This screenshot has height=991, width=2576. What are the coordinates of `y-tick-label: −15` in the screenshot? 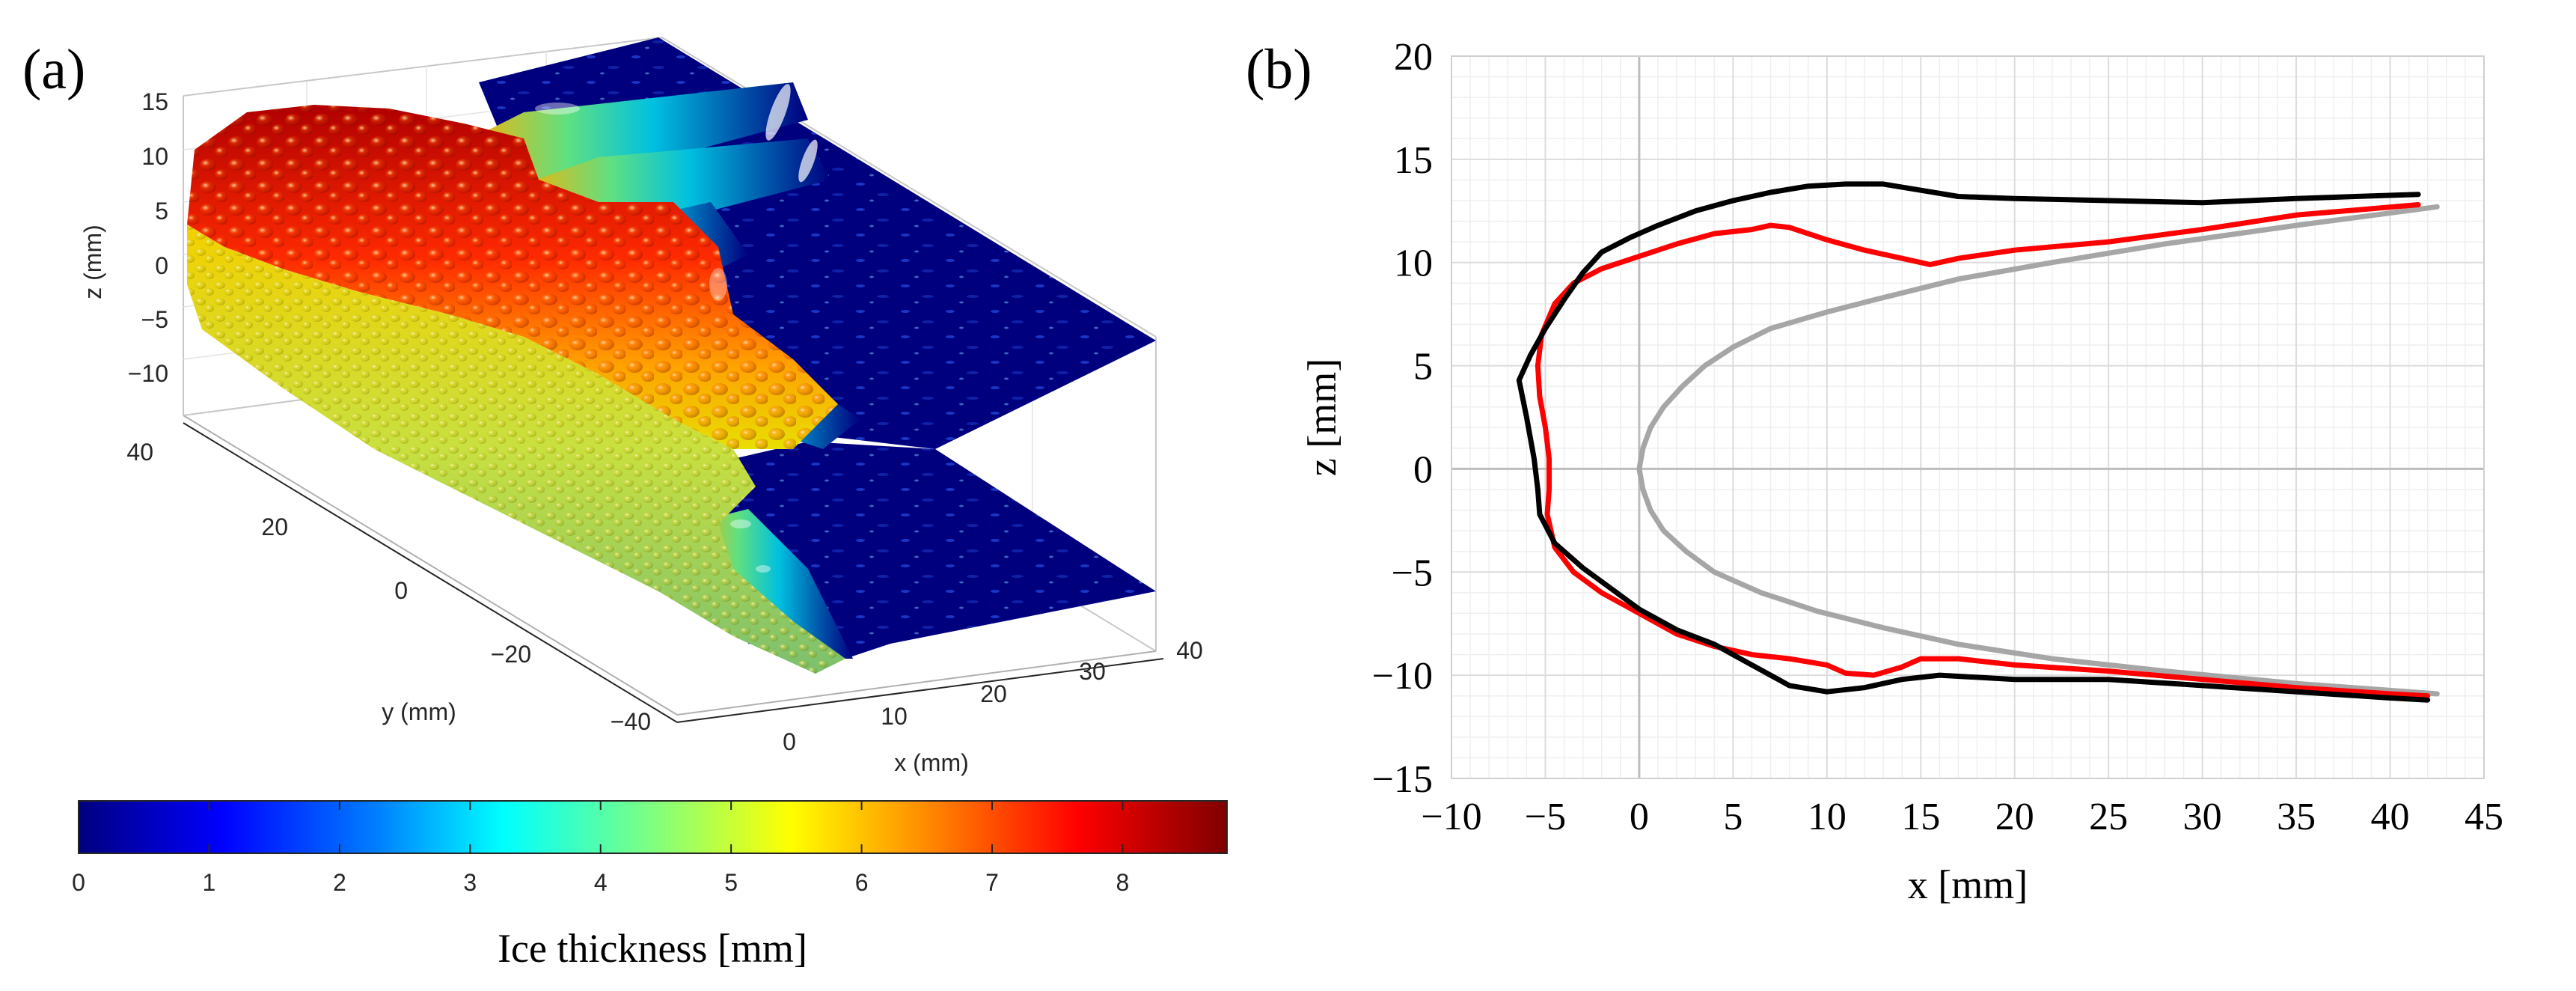 It's located at (1402, 779).